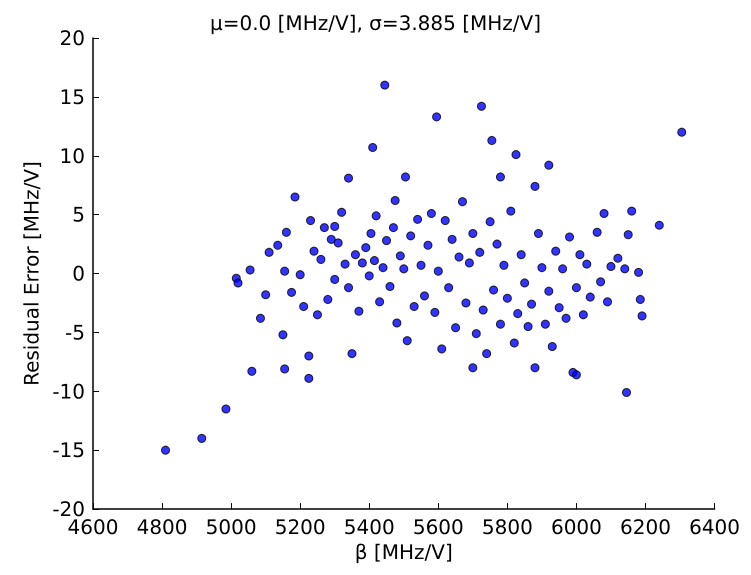 The image size is (751, 575). I want to click on x-tick-label: 4600, so click(93, 527).